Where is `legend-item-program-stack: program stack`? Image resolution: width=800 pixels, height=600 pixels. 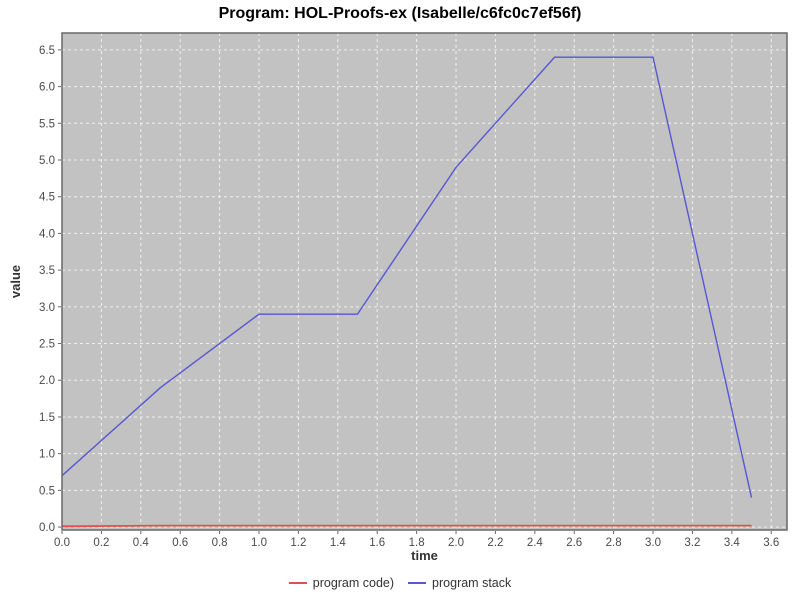 legend-item-program-stack: program stack is located at coordinates (459, 583).